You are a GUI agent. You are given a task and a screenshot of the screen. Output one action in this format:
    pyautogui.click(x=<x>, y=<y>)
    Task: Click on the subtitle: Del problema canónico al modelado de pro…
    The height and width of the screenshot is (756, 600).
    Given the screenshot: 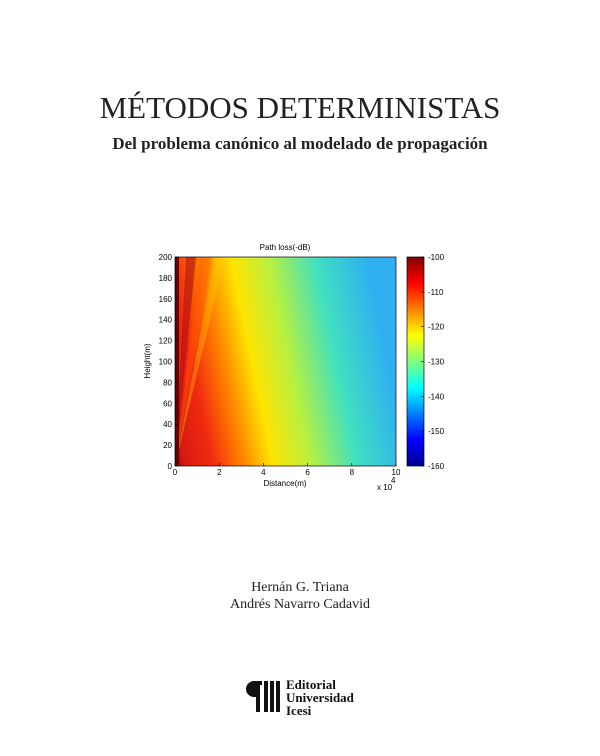 What is the action you would take?
    pyautogui.click(x=300, y=143)
    